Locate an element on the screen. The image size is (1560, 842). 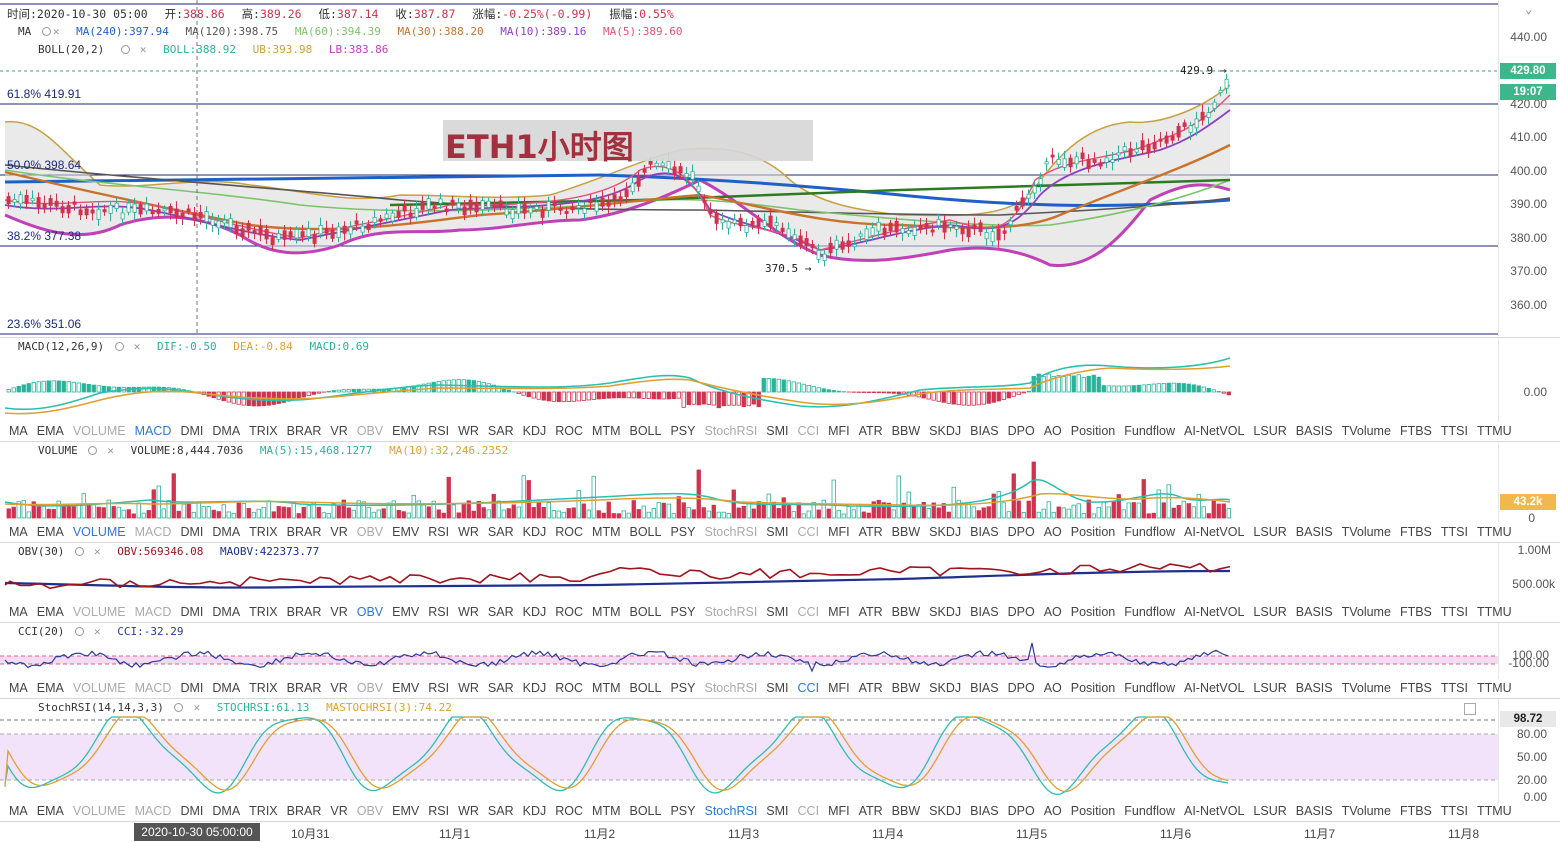
indicator-tab-psy: PSY is located at coordinates (683, 688).